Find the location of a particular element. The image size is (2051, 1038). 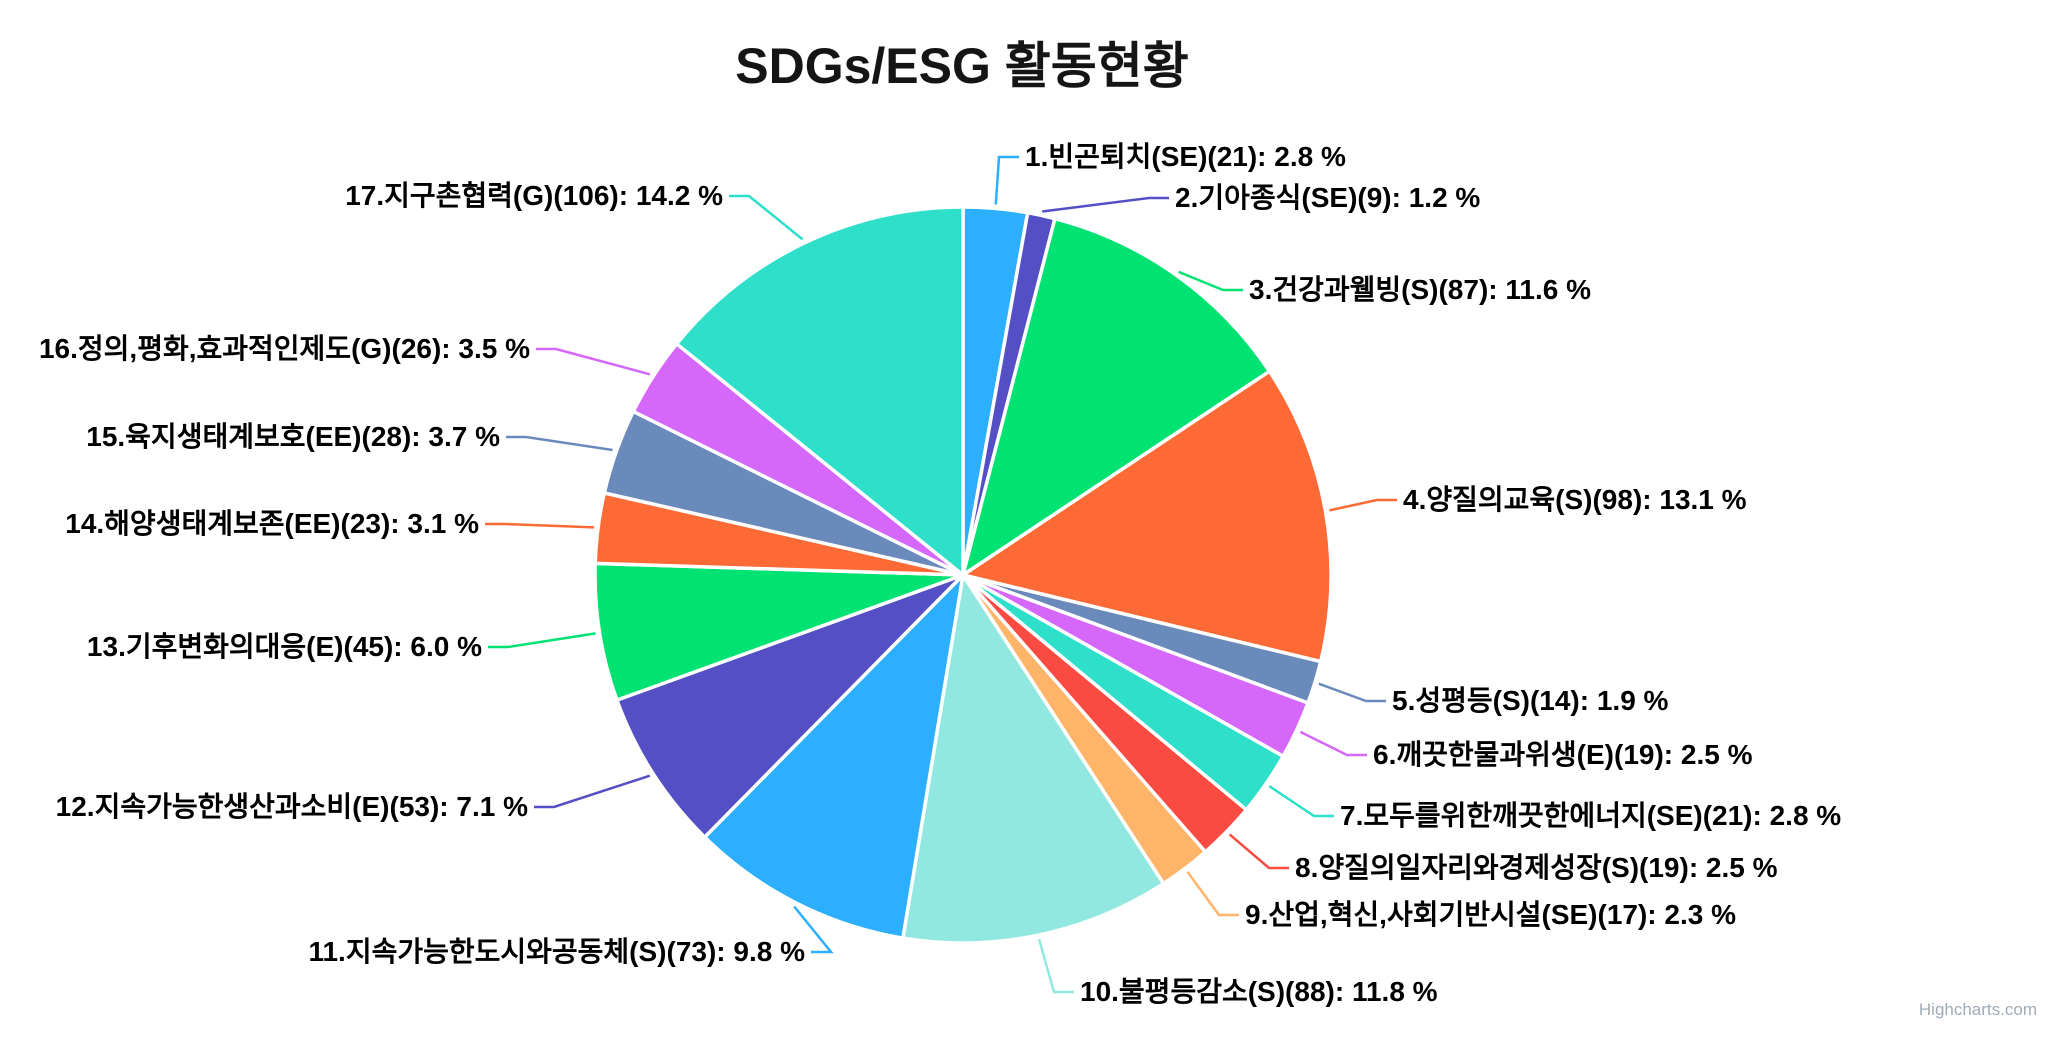

slice-label-4: 4.양질의교육(S)(98): 13.1 % is located at coordinates (1575, 499).